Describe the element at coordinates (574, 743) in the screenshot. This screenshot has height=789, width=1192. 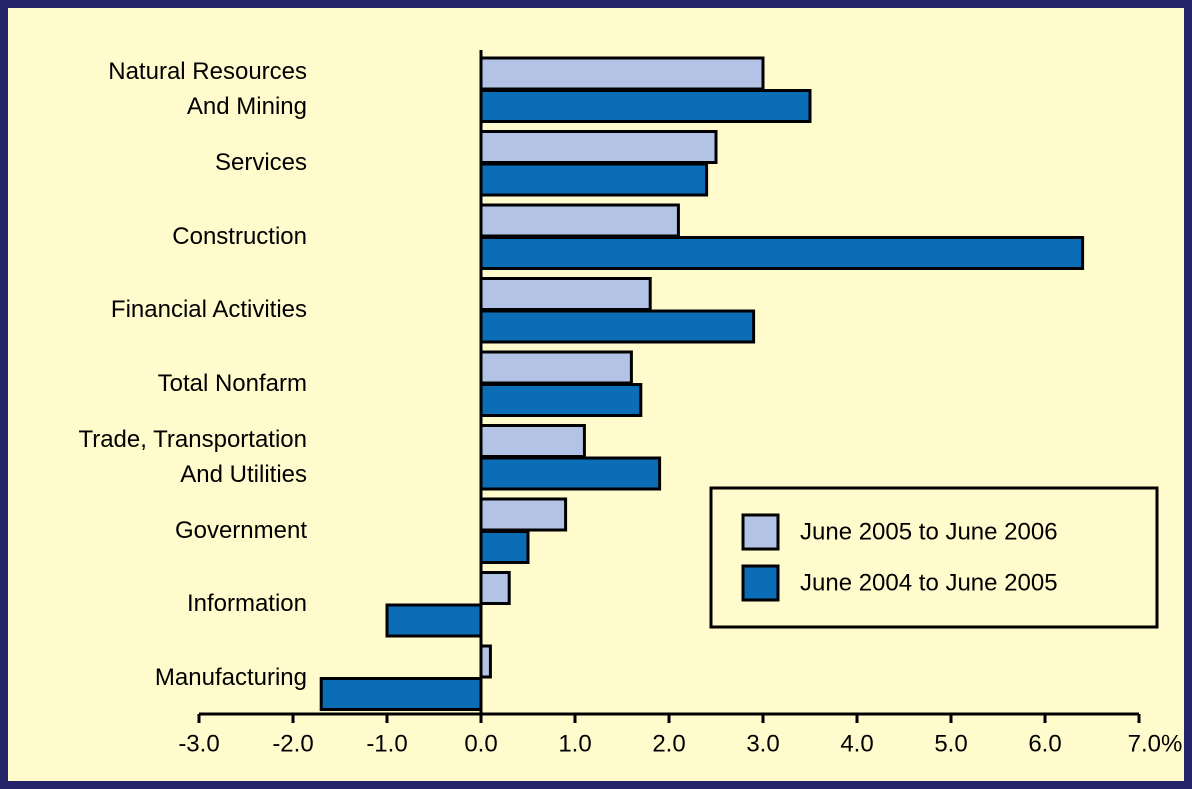
I see `x-tick-label: 1.0` at that location.